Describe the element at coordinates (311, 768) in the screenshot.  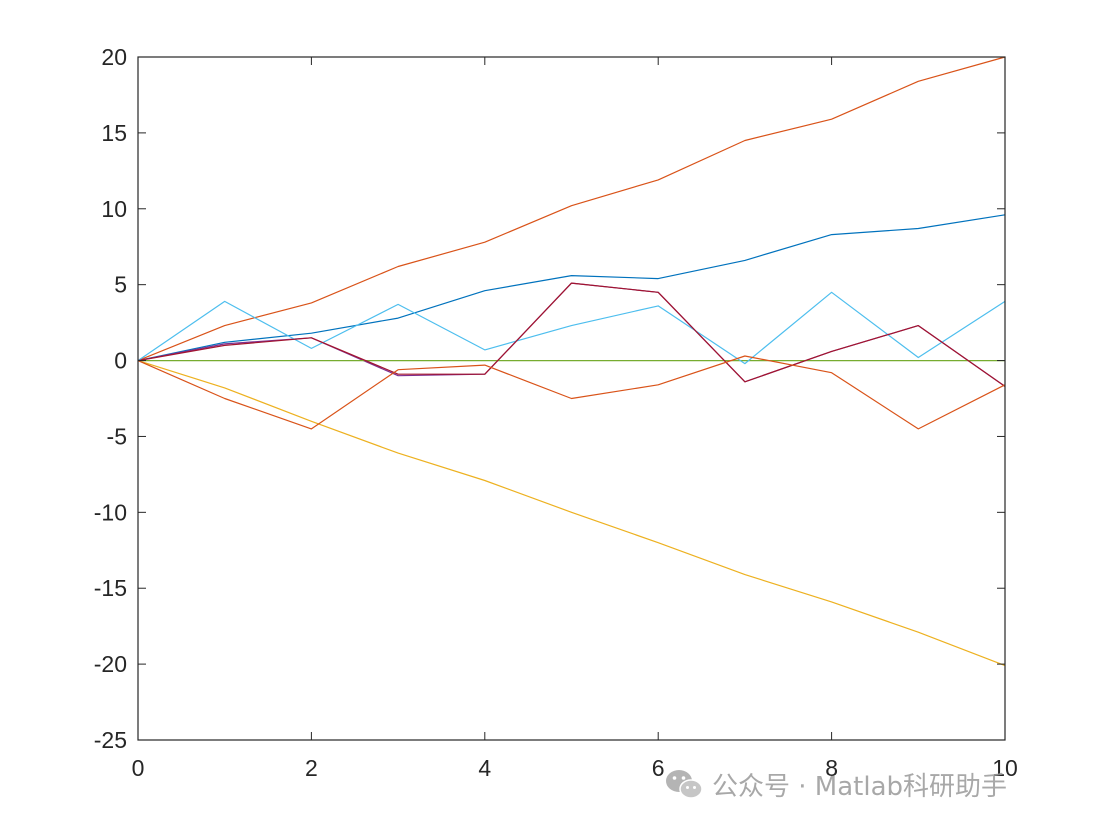
I see `x-tick-label: 2` at that location.